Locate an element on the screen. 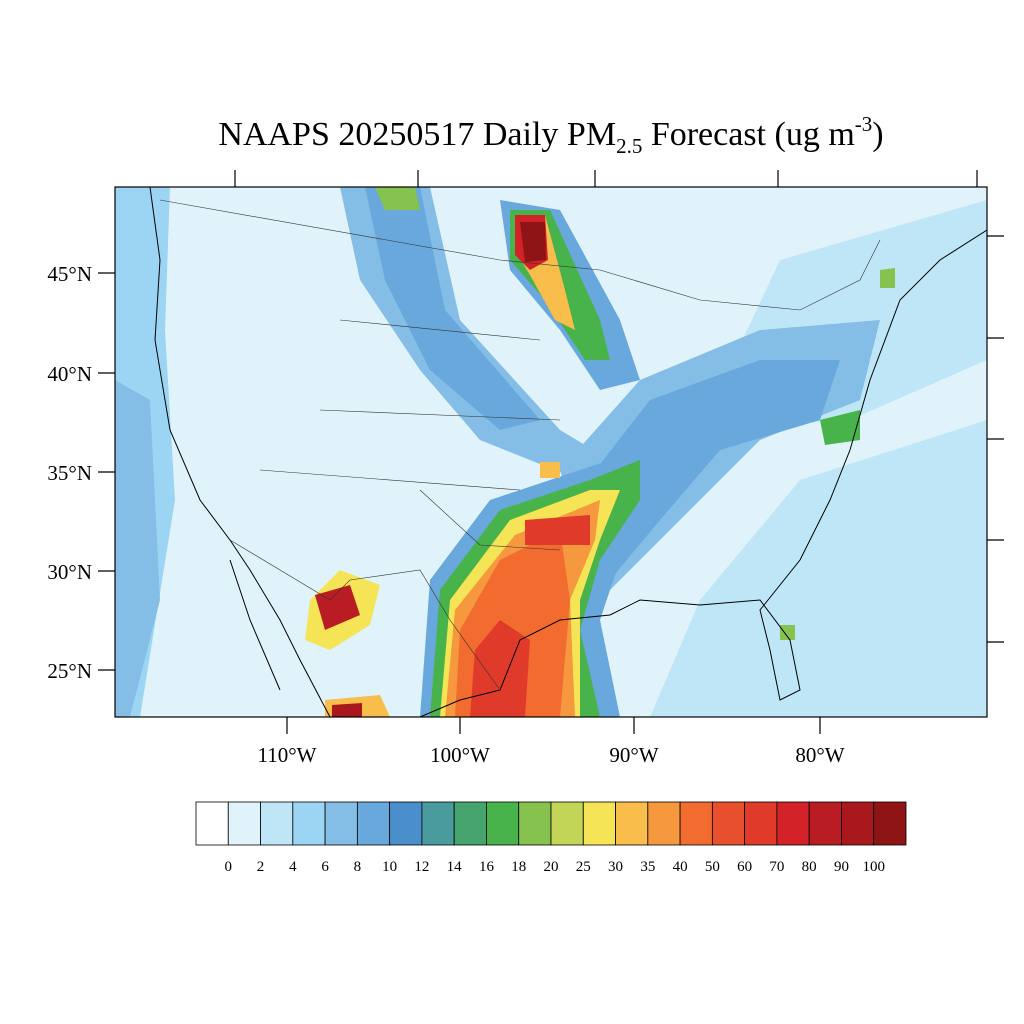  colorbar-label: 40 is located at coordinates (680, 867).